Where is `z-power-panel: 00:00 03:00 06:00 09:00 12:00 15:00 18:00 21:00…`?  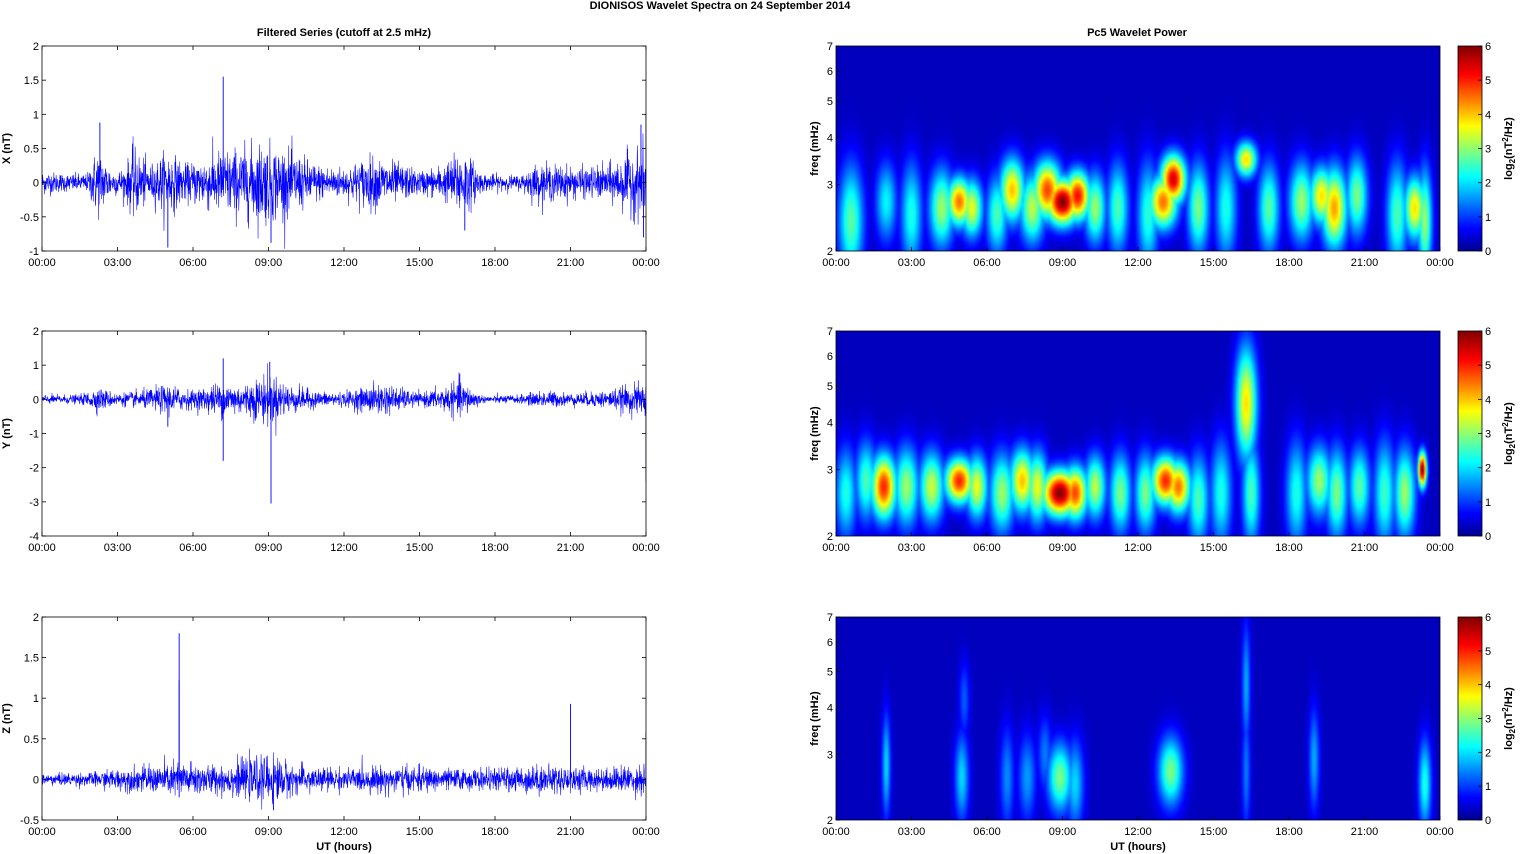 z-power-panel: 00:00 03:00 06:00 09:00 12:00 15:00 18:00 21:00… is located at coordinates (1163, 732).